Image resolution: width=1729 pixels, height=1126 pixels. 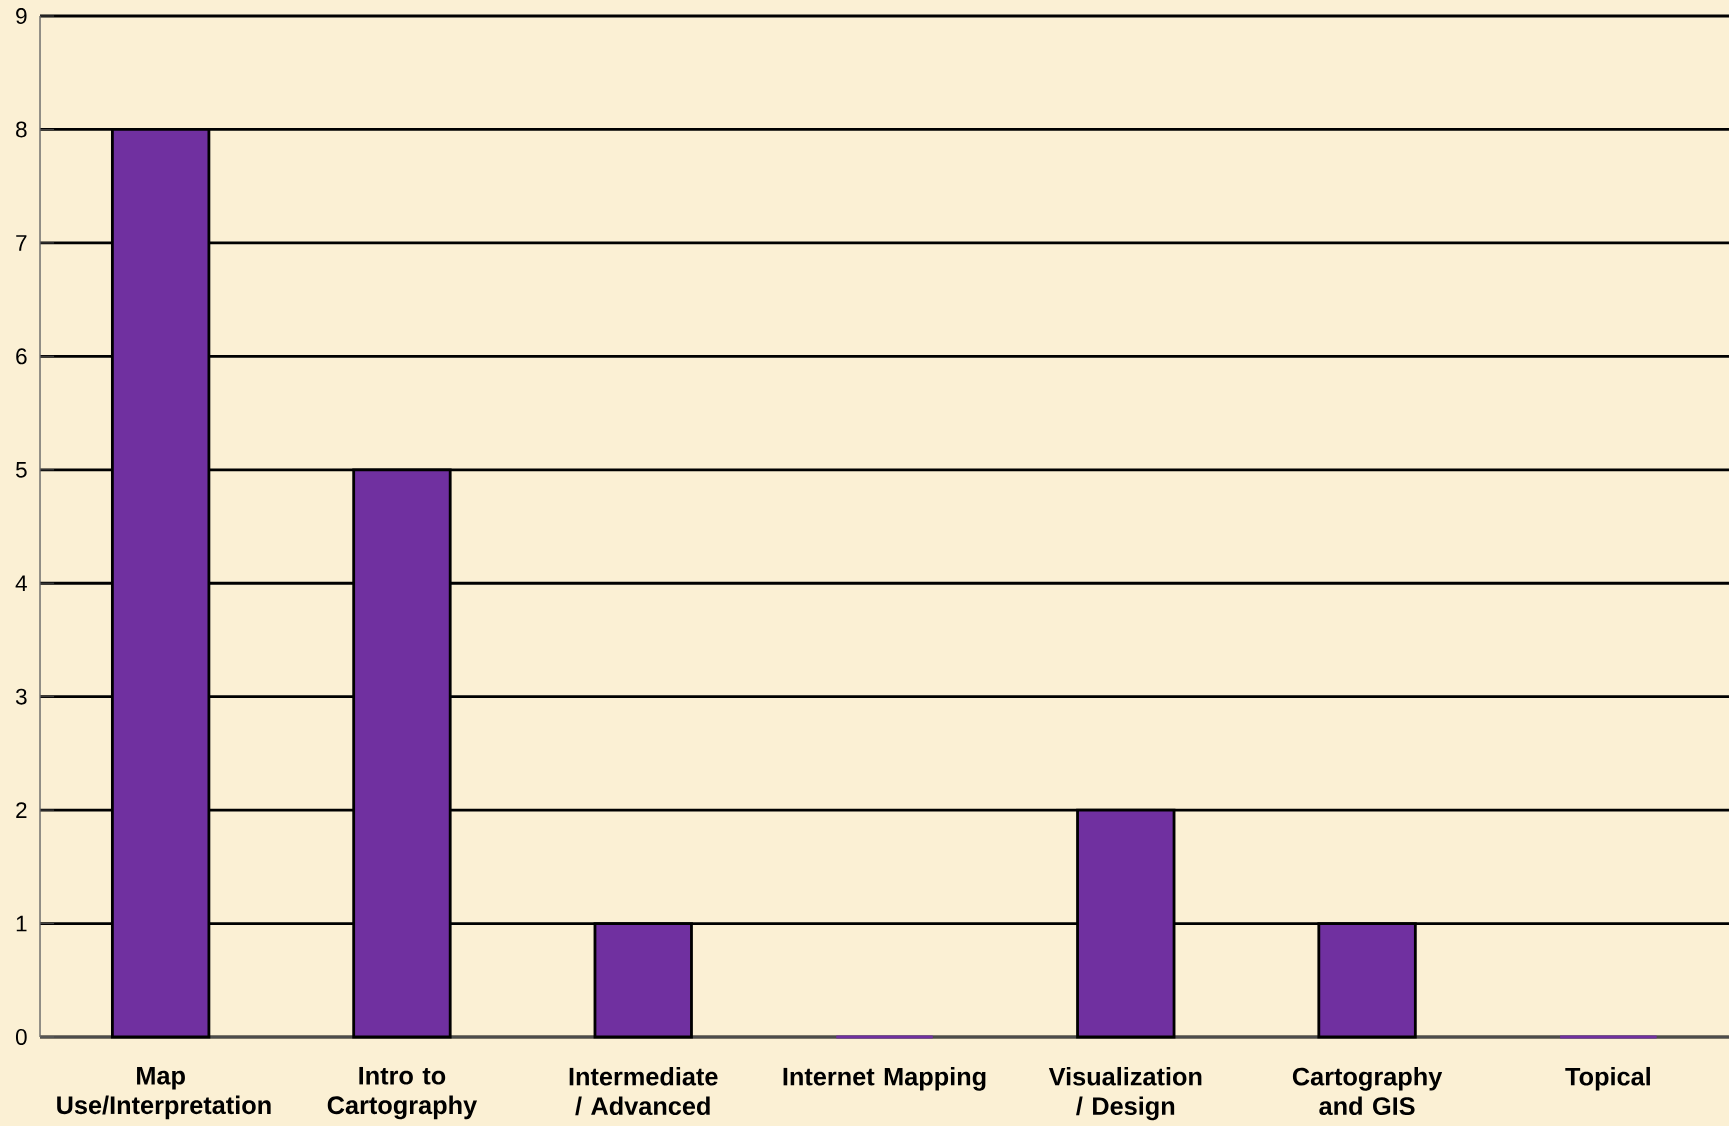 What do you see at coordinates (21, 1037) in the screenshot?
I see `y-tick-label: 0` at bounding box center [21, 1037].